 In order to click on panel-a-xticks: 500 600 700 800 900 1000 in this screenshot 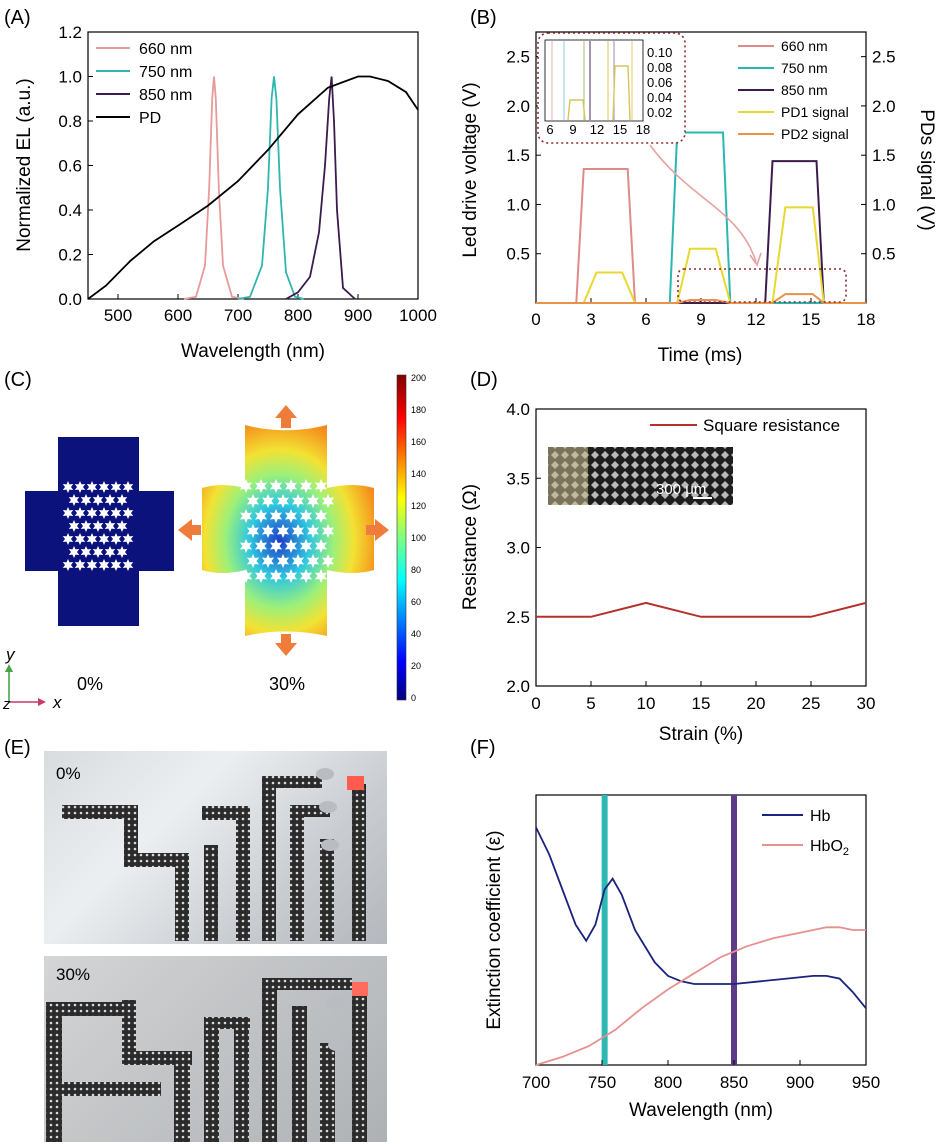, I will do `click(270, 309)`.